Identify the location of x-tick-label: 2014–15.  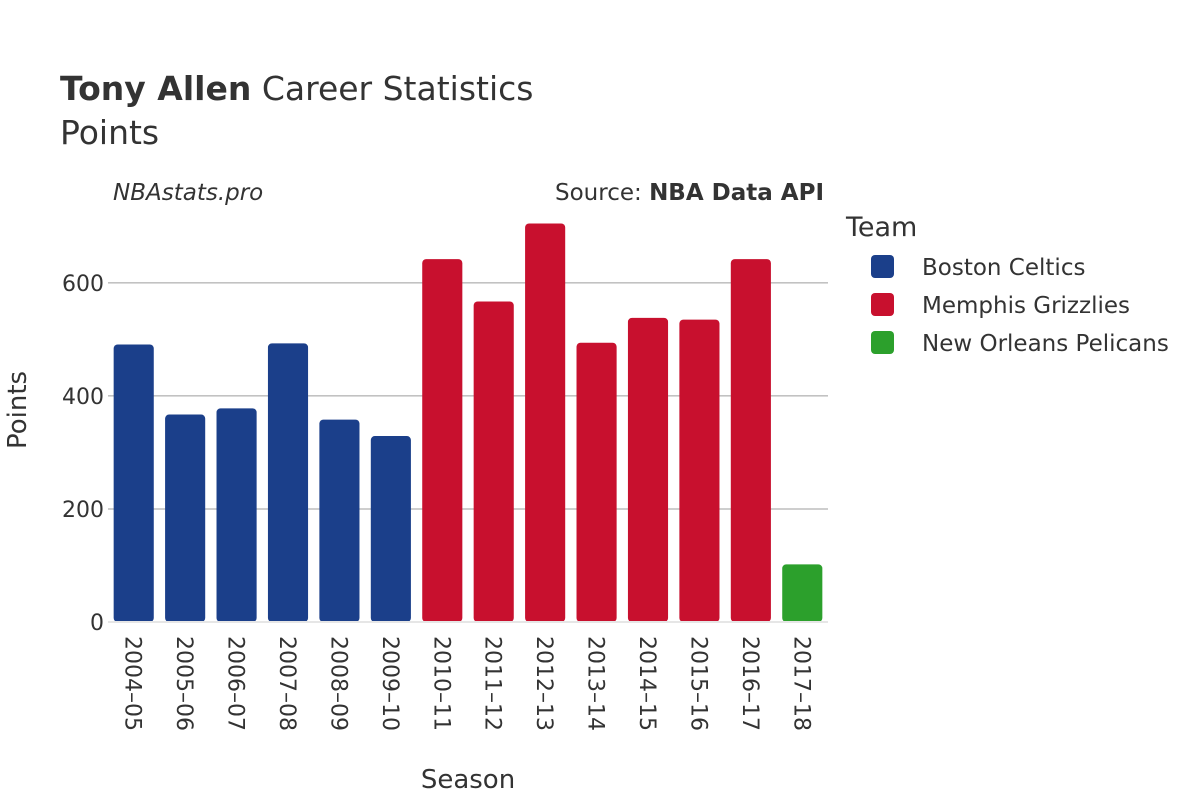
(646, 683).